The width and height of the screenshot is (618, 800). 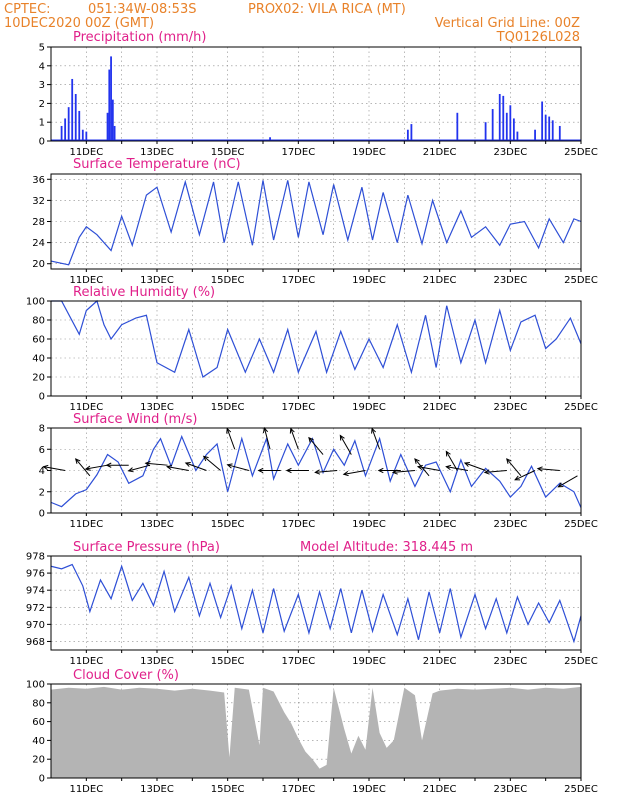 I want to click on pressure-xtick-label: 25DEC, so click(x=581, y=661).